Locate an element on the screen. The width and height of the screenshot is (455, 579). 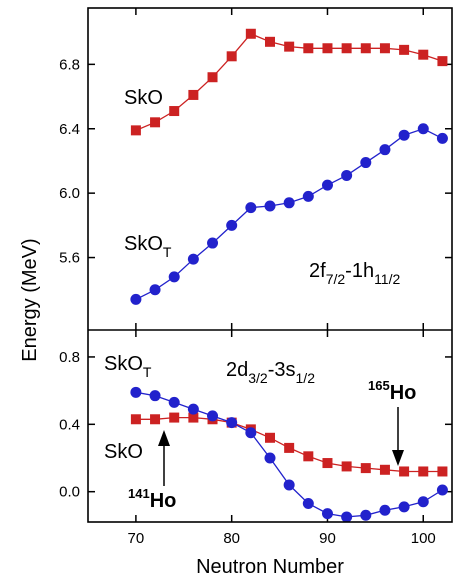
x-axis-label: Neutron Number is located at coordinates (270, 567).